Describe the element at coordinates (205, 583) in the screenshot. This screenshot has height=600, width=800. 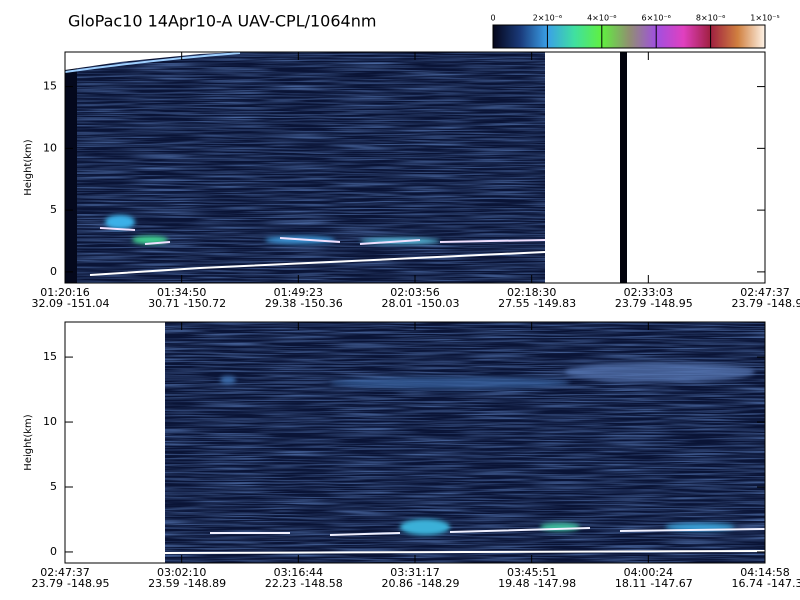
I see `x-tick-lon: -148.89` at that location.